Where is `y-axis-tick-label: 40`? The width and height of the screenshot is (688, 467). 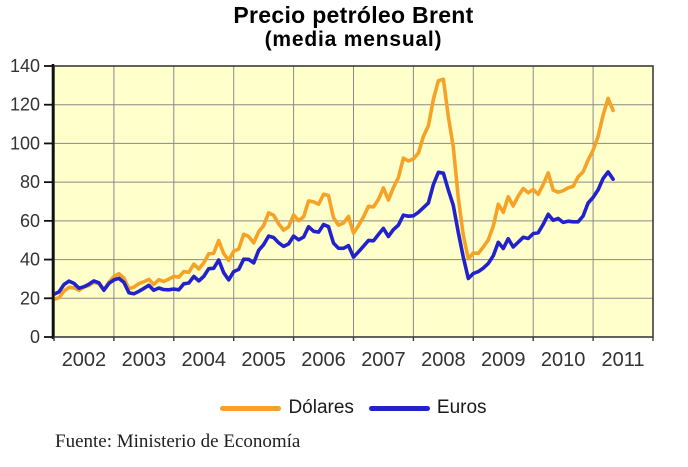 y-axis-tick-label: 40 is located at coordinates (30, 260).